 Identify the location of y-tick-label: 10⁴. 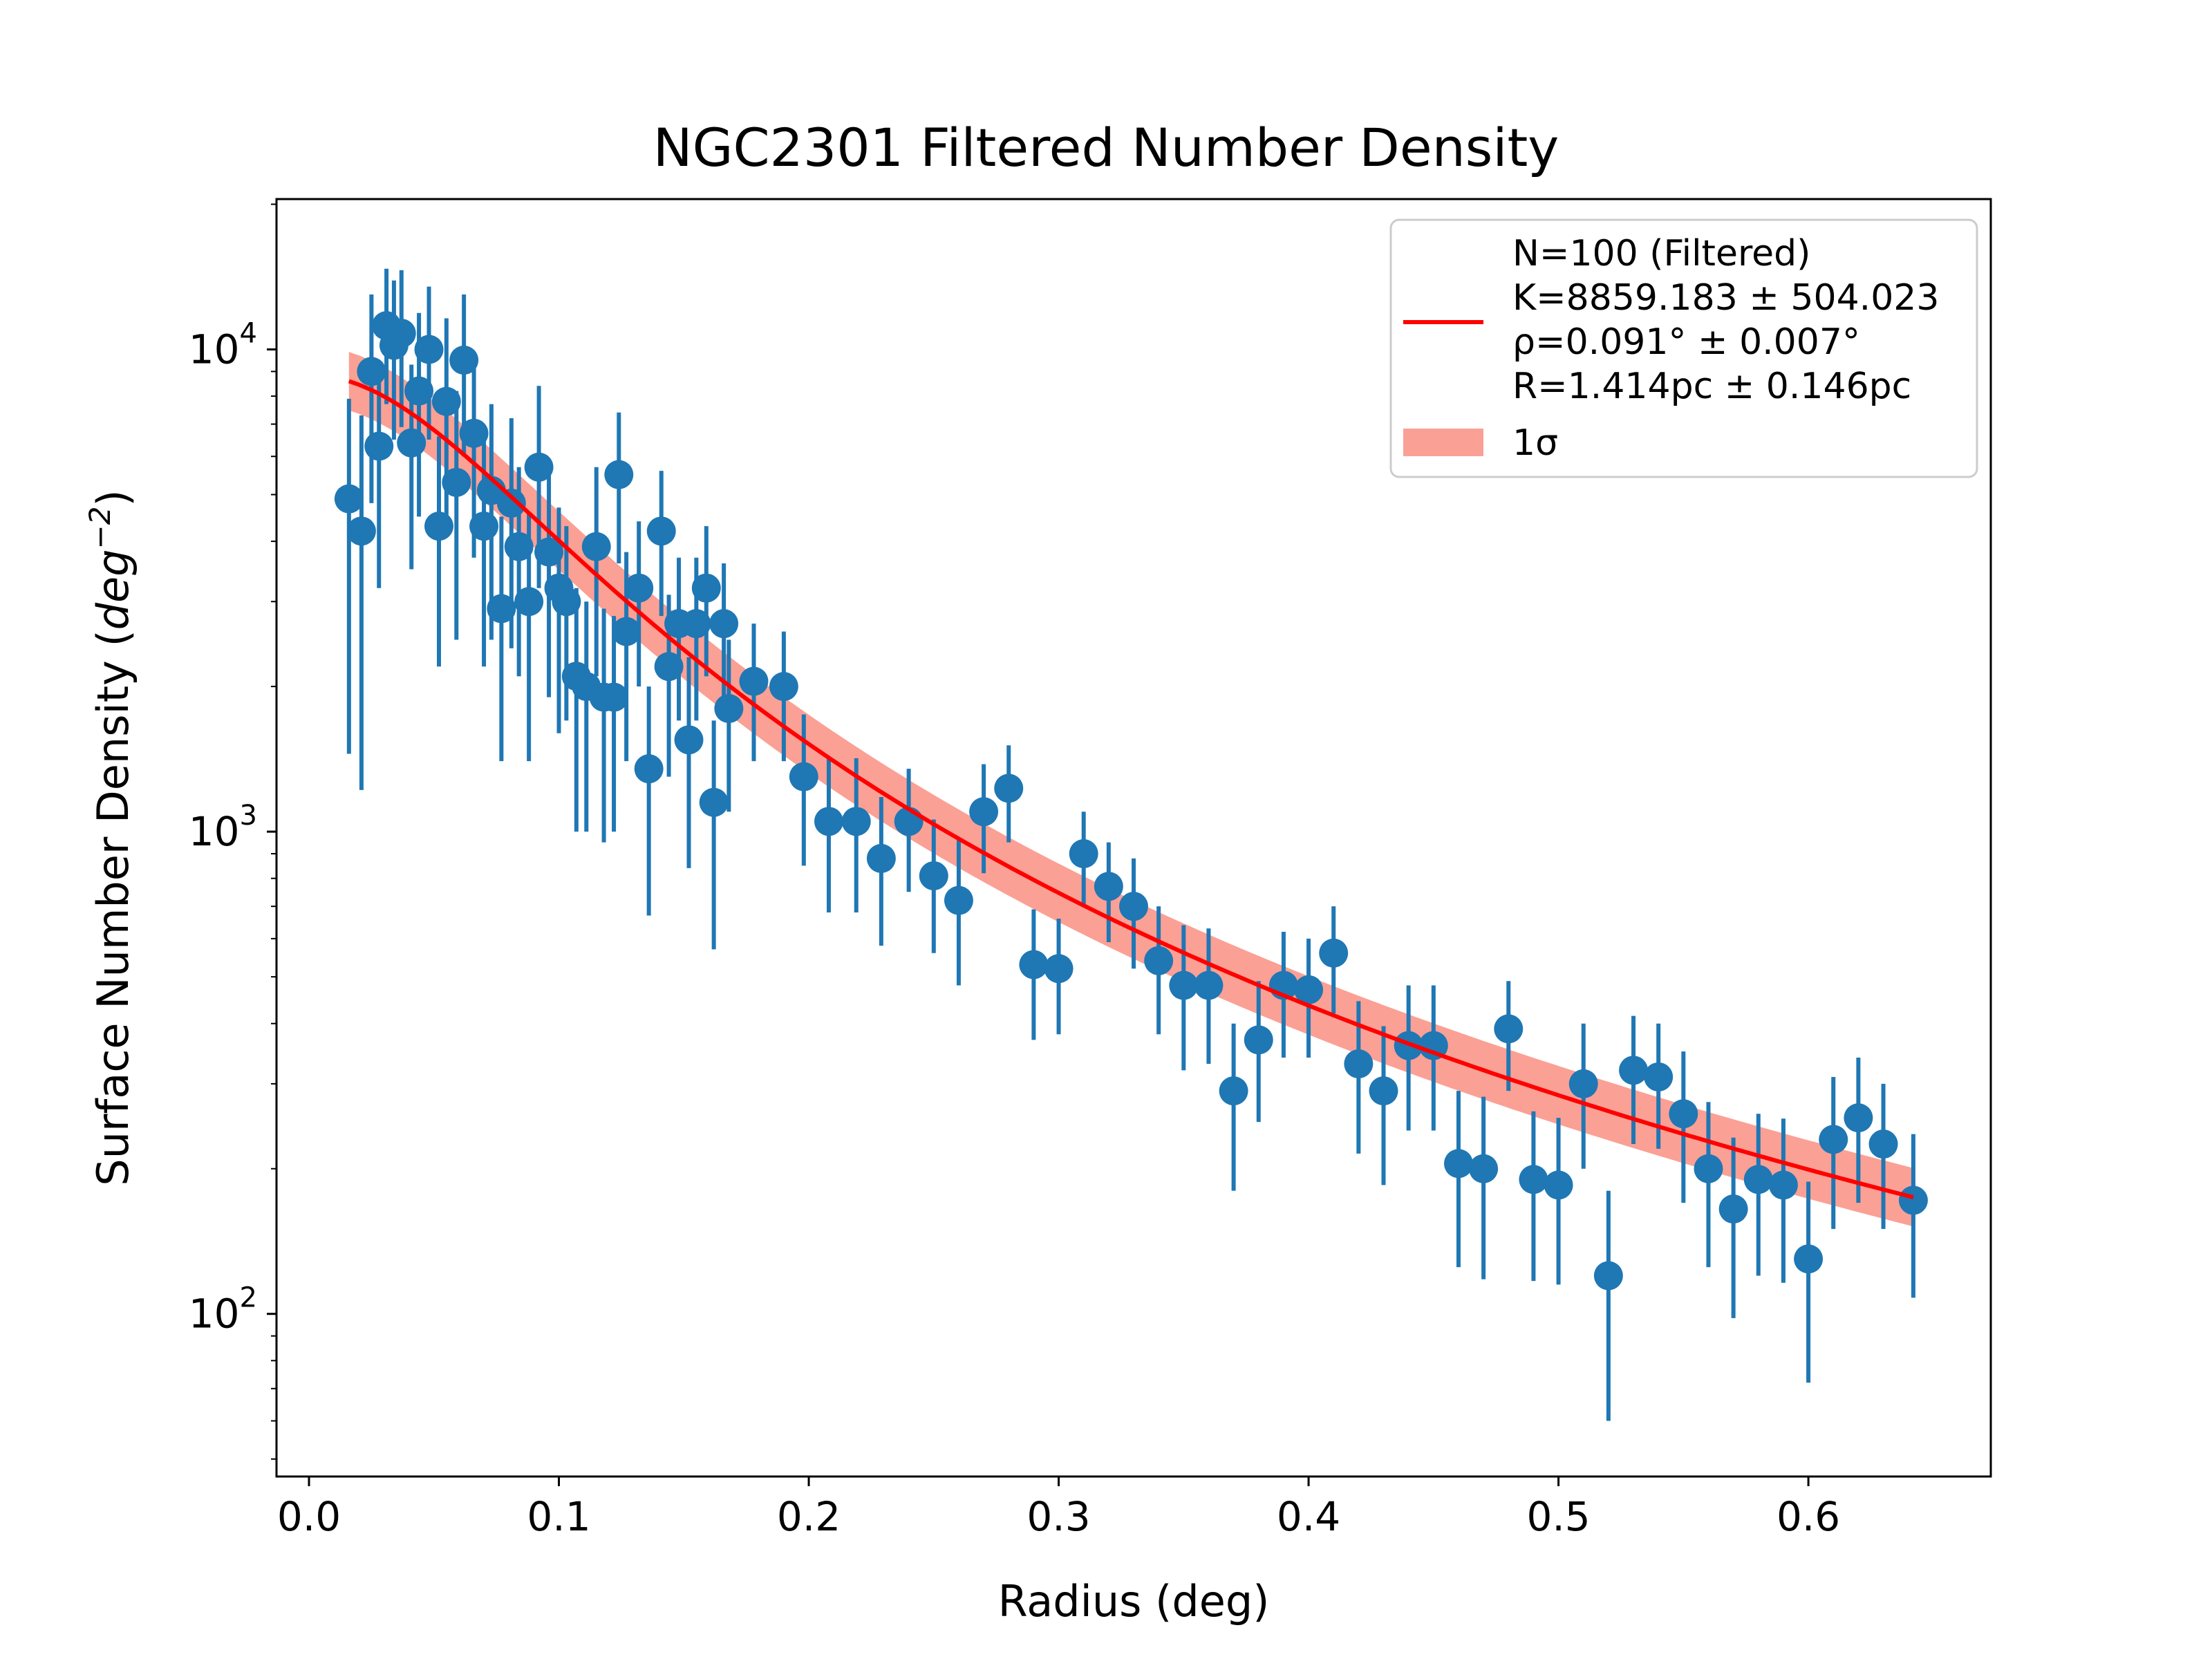
(223, 345).